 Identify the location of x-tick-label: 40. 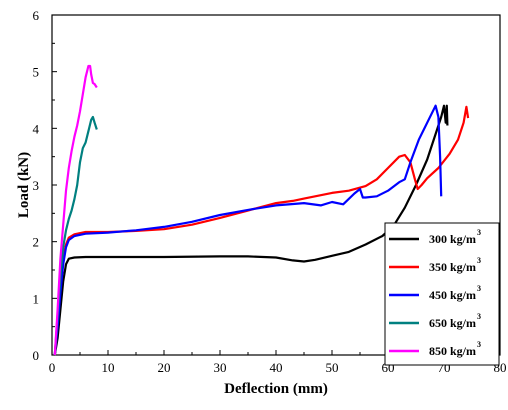
(276, 367).